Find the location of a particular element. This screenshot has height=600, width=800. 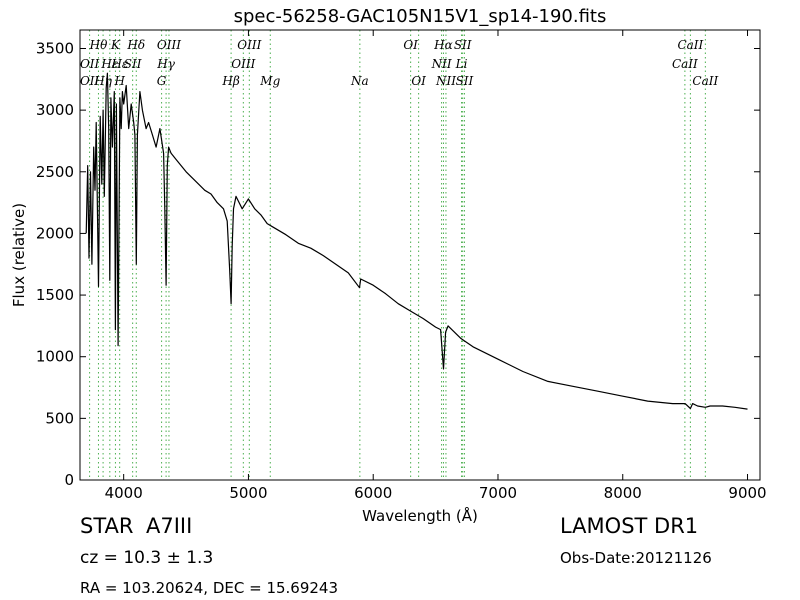

y-tick-label: 2000 is located at coordinates (55, 233).